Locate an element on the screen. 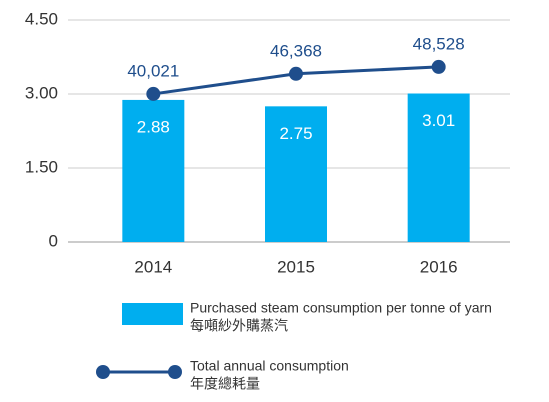 The height and width of the screenshot is (402, 549). line-label: 48,528 is located at coordinates (439, 43).